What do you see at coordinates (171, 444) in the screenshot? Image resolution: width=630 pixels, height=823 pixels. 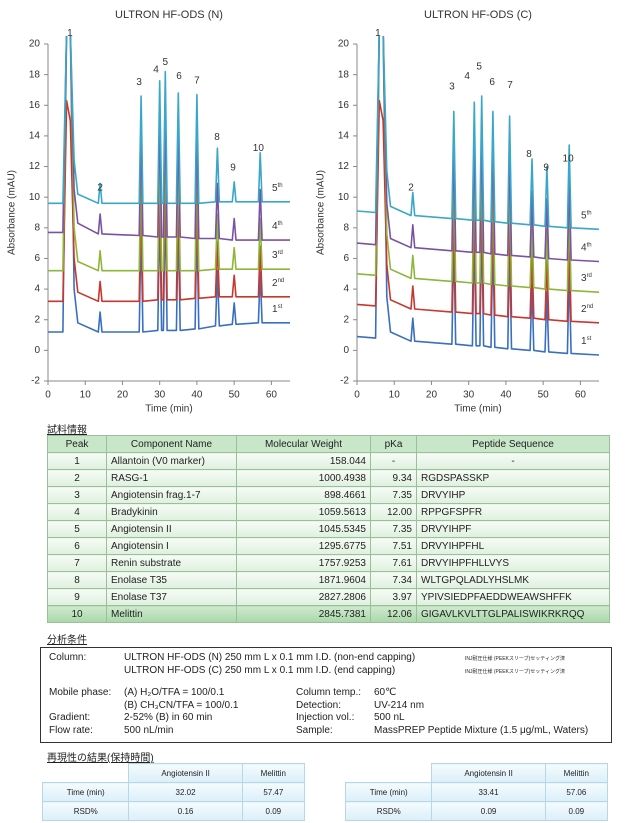 I see `column-header: Component Name` at bounding box center [171, 444].